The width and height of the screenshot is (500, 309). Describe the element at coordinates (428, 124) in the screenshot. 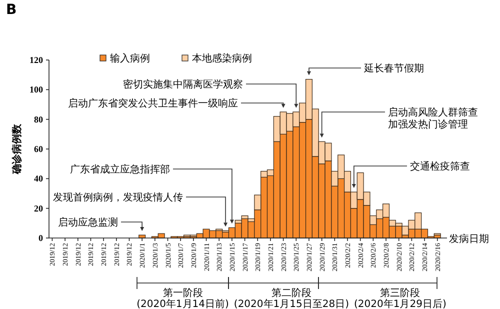

I see `annotation: 加强发热门诊管理` at that location.